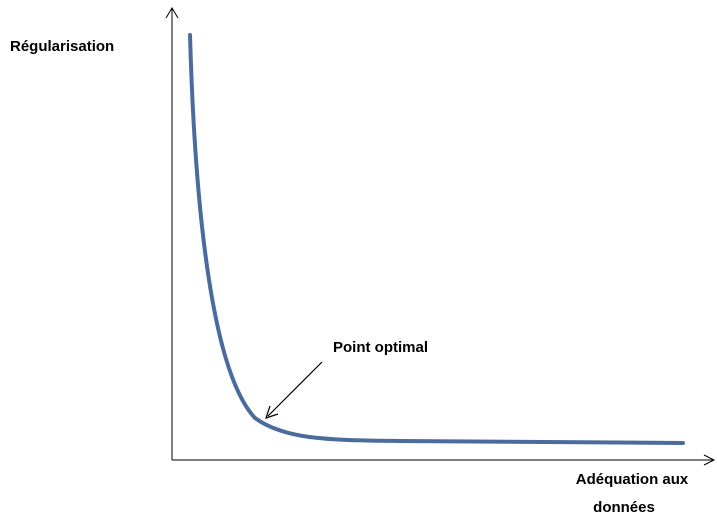 This screenshot has width=717, height=517. I want to click on annotation-arrowhead, so click(272, 412).